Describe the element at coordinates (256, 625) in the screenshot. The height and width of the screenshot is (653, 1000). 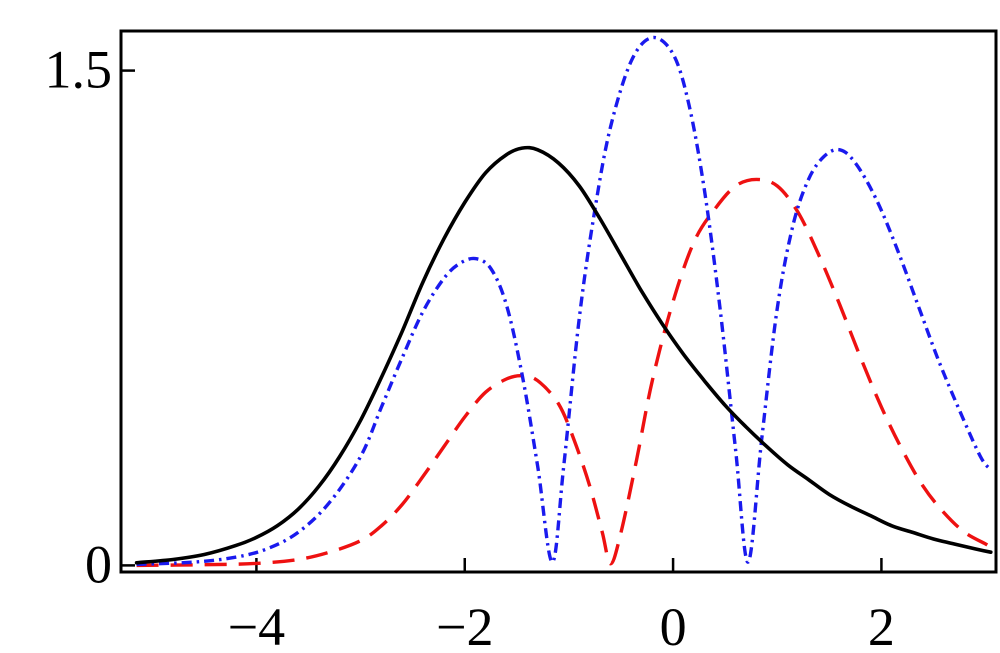
I see `x-tick-label: −4` at that location.